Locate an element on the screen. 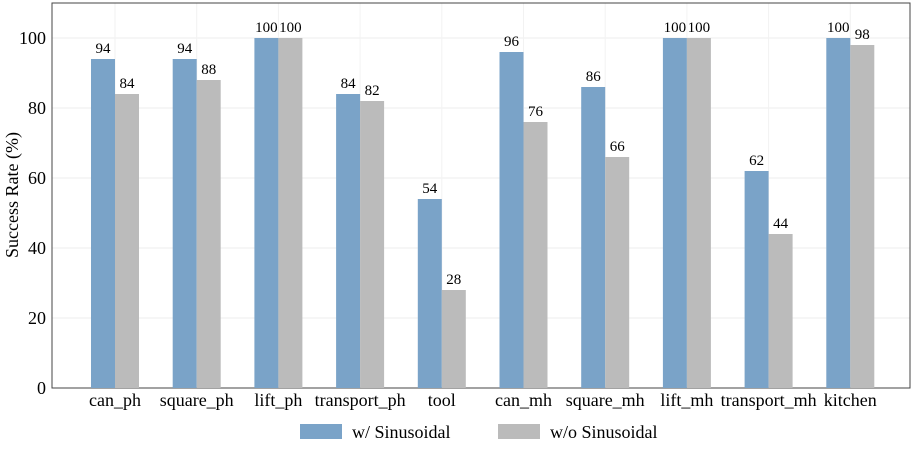  data-label-can_ph-w-sinusoidal: 94 is located at coordinates (104, 49).